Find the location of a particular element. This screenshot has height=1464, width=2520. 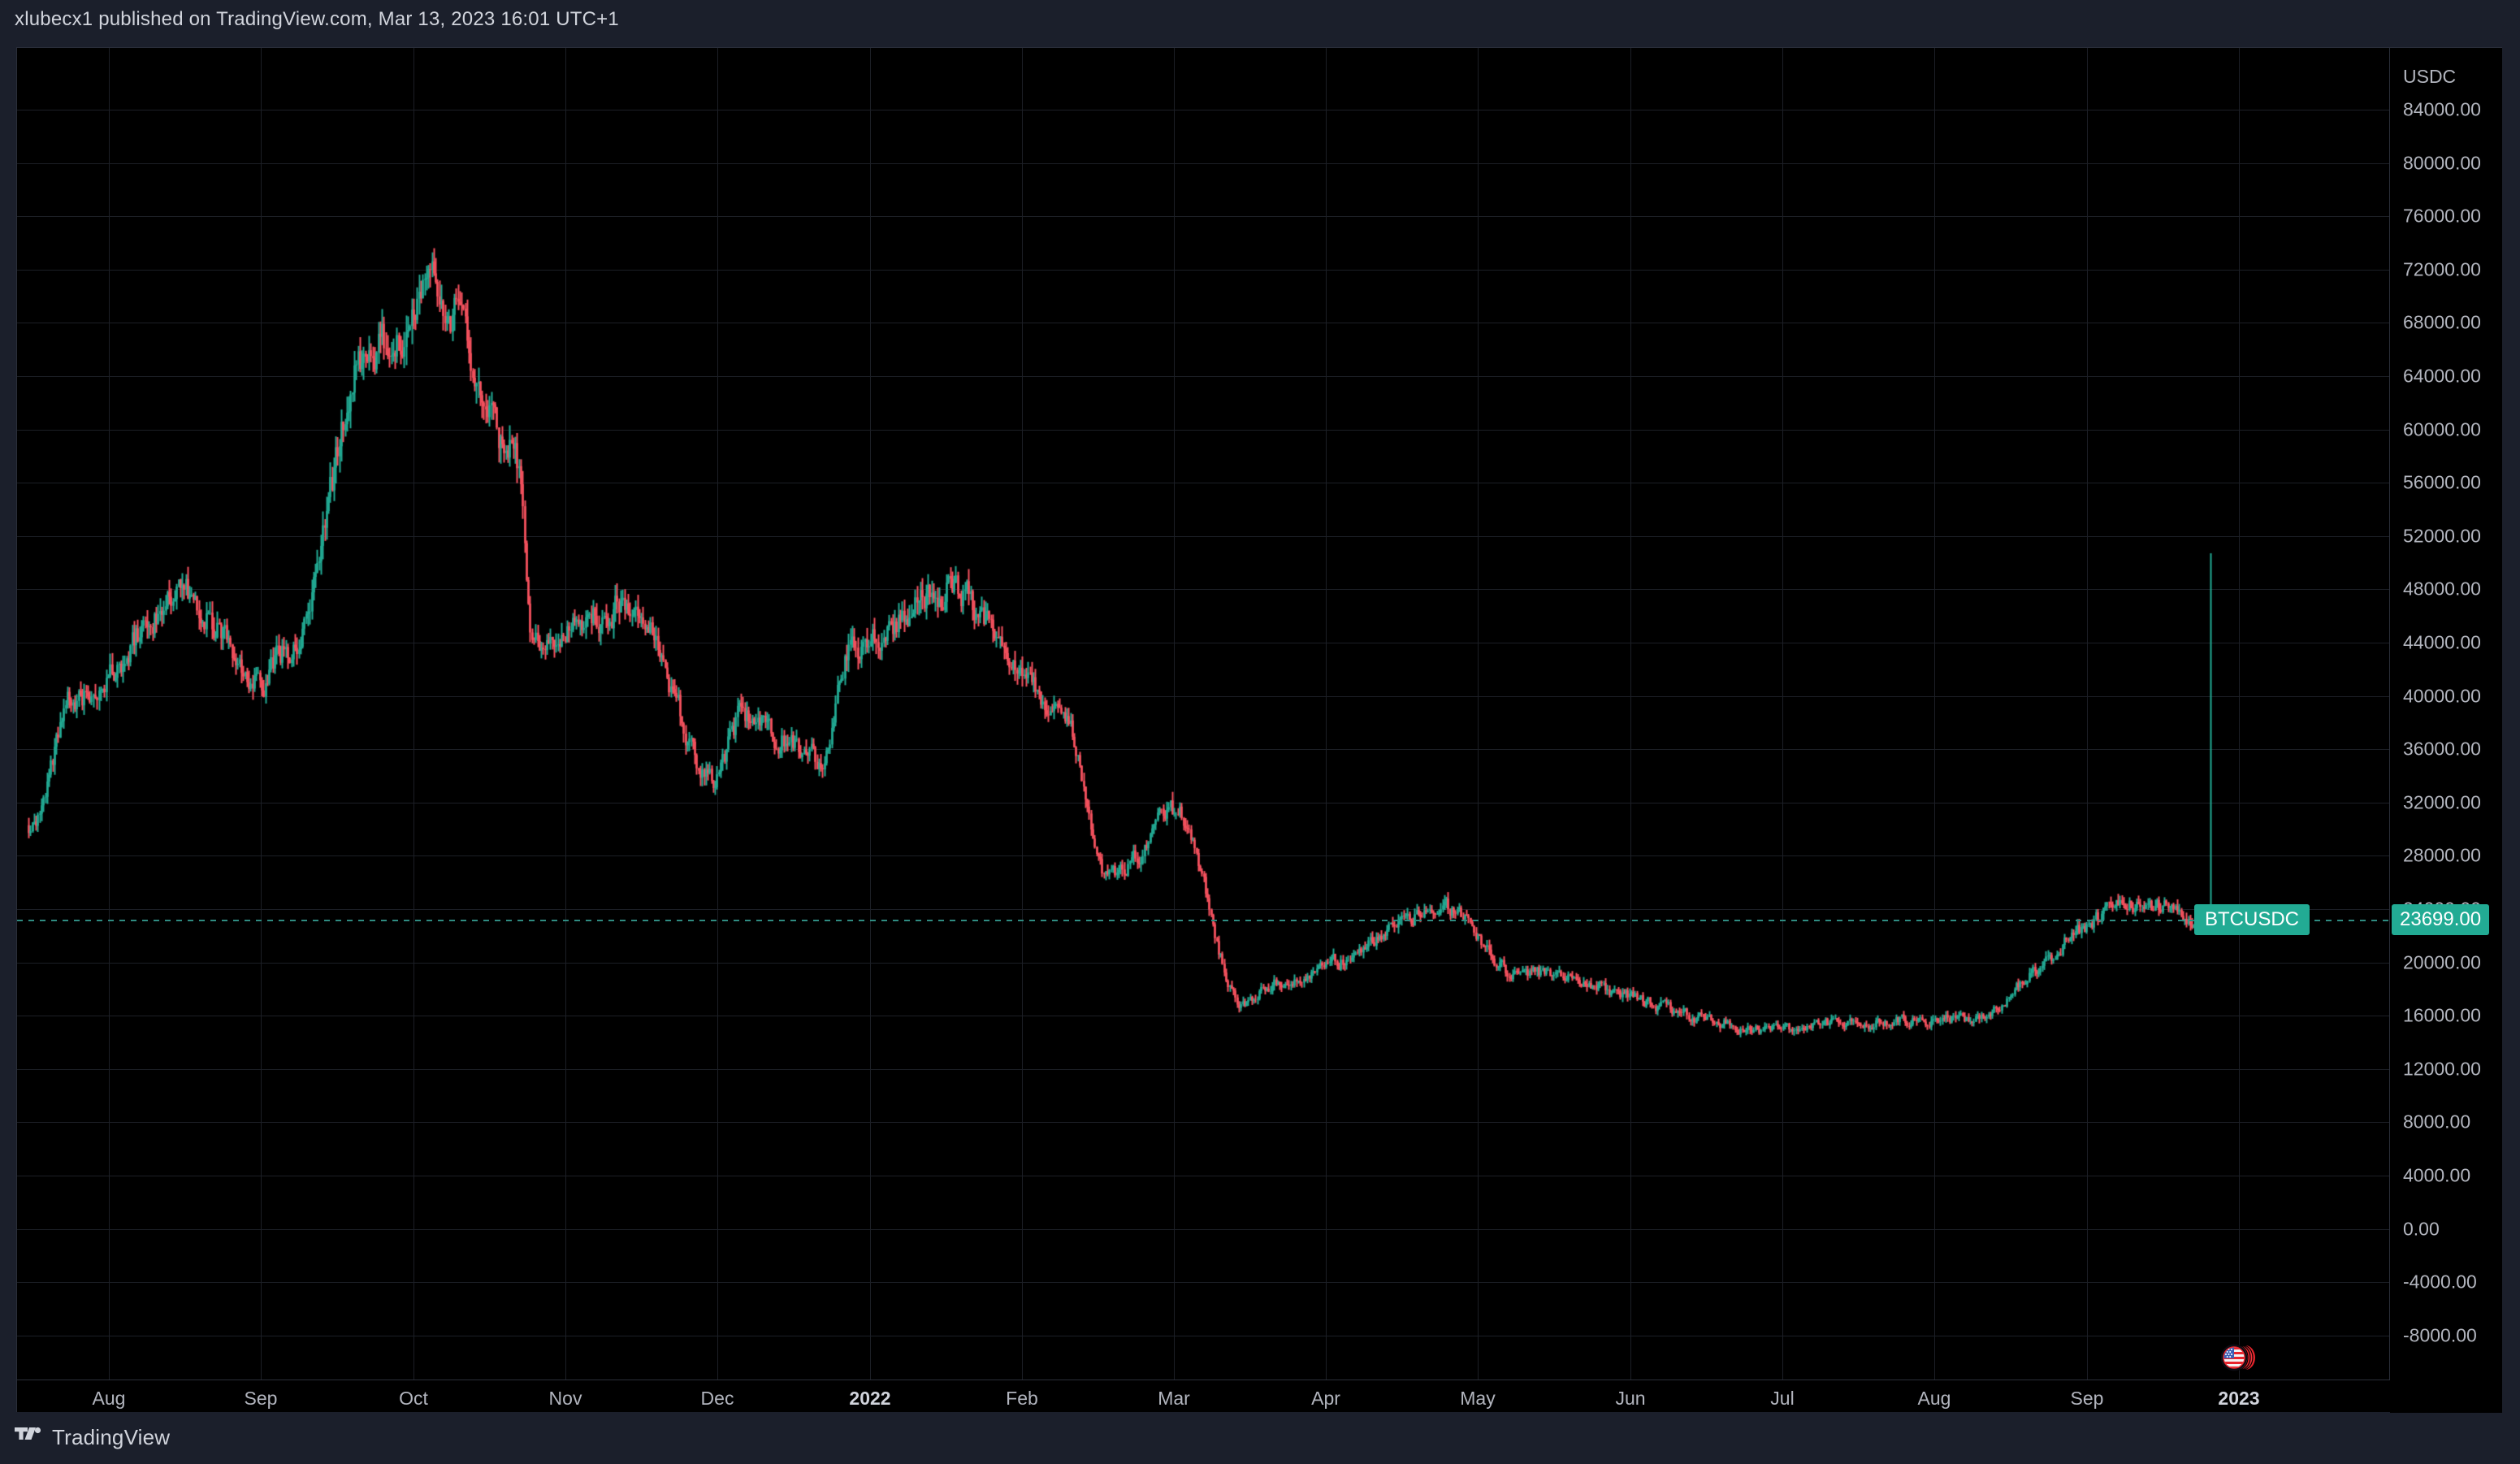

us-flag-stack-icon is located at coordinates (2239, 1357).